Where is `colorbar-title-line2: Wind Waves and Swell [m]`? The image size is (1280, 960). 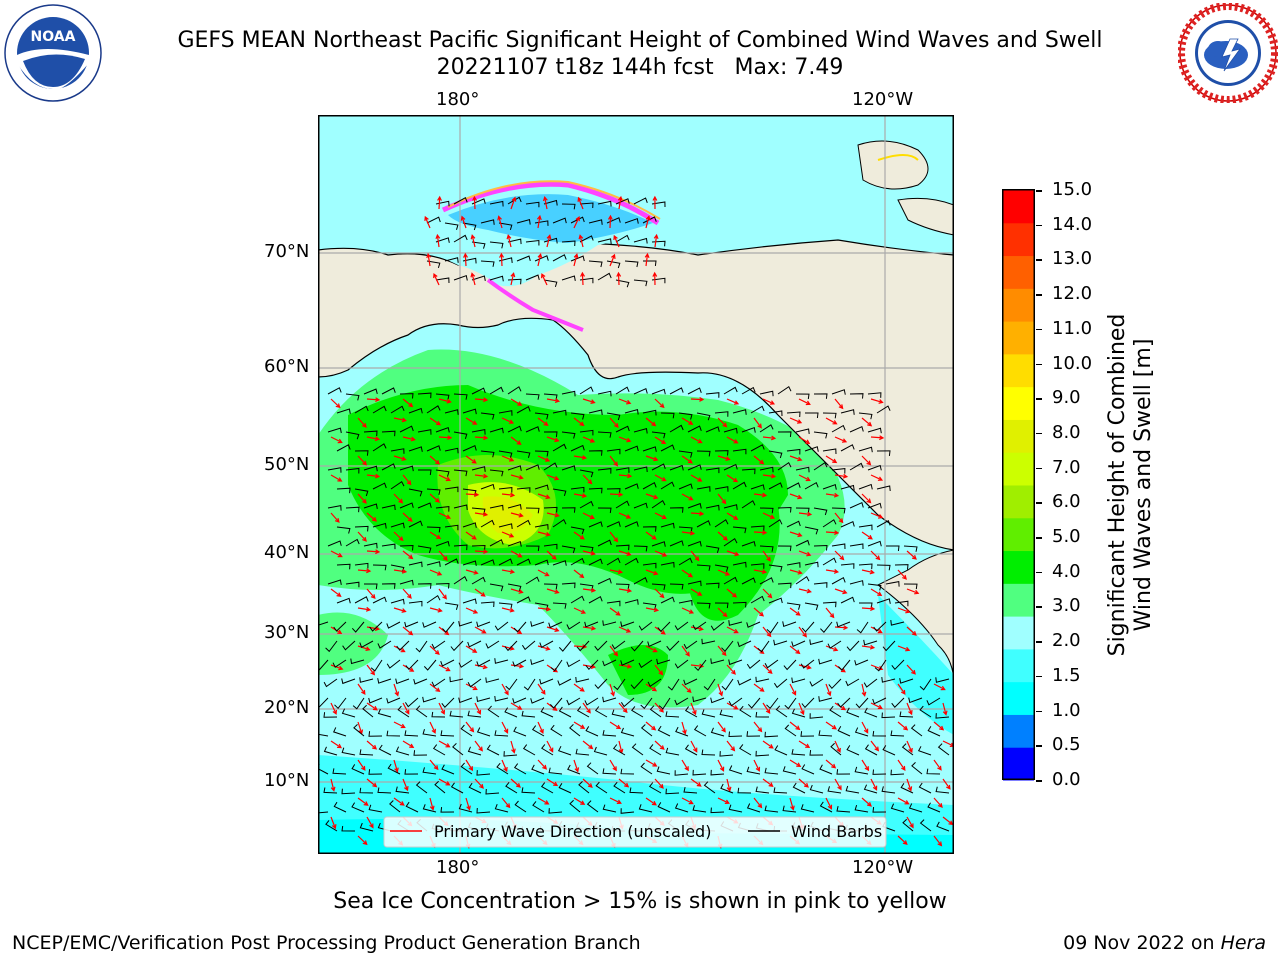 colorbar-title-line2: Wind Waves and Swell [m] is located at coordinates (1143, 485).